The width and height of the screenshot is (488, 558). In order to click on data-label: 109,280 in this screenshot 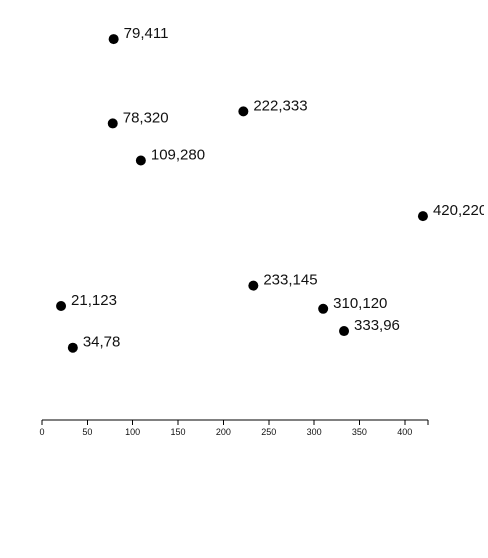, I will do `click(178, 154)`.